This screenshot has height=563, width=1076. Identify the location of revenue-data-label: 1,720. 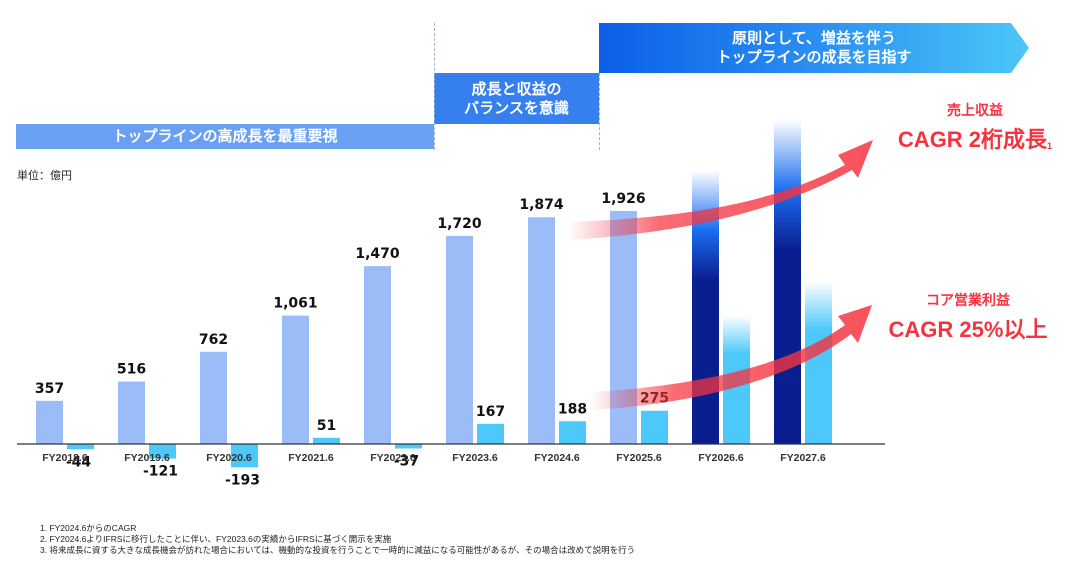
(459, 224).